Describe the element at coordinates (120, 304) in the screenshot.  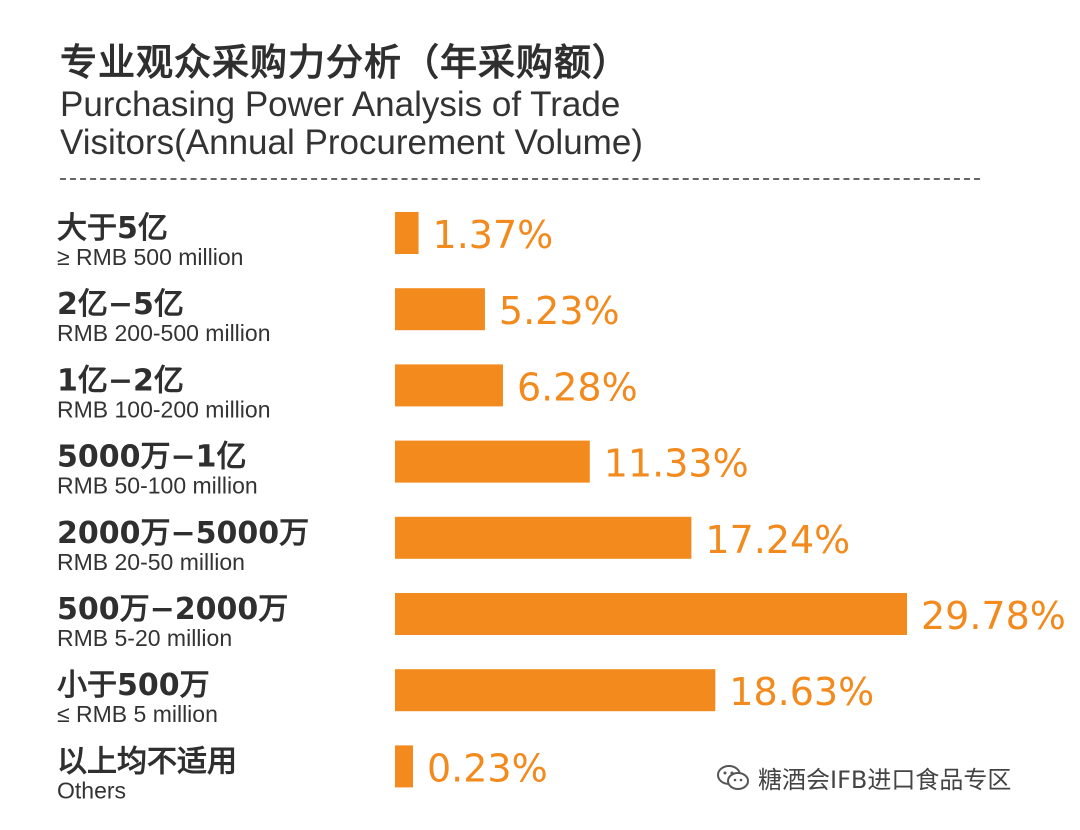
I see `category-label-cn: 2亿−5亿` at that location.